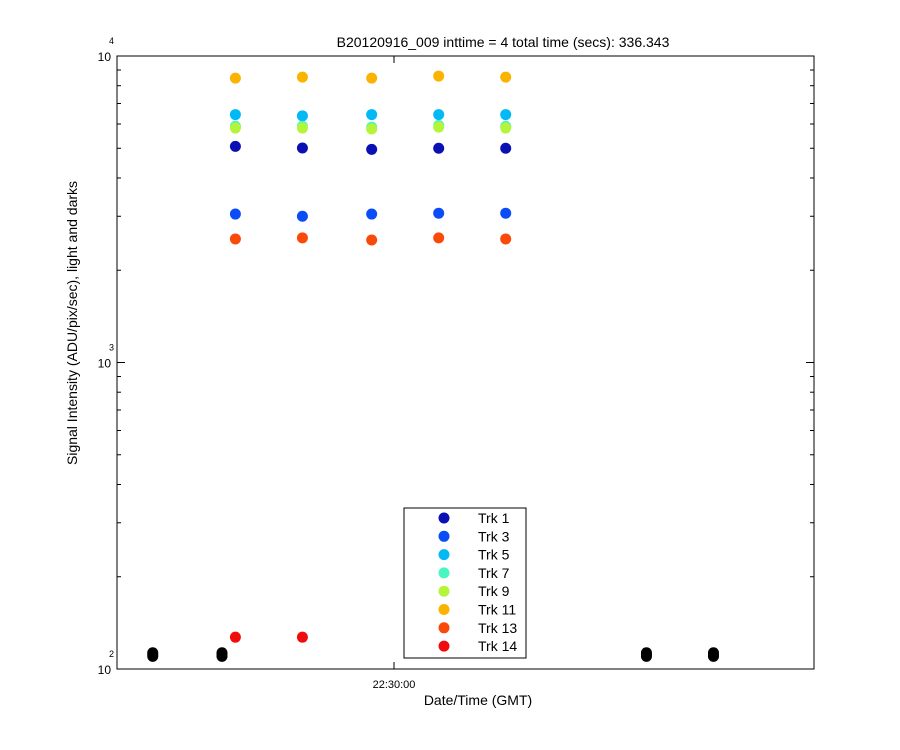 The width and height of the screenshot is (900, 750). I want to click on legend-label-trk-13: Trk 13, so click(497, 628).